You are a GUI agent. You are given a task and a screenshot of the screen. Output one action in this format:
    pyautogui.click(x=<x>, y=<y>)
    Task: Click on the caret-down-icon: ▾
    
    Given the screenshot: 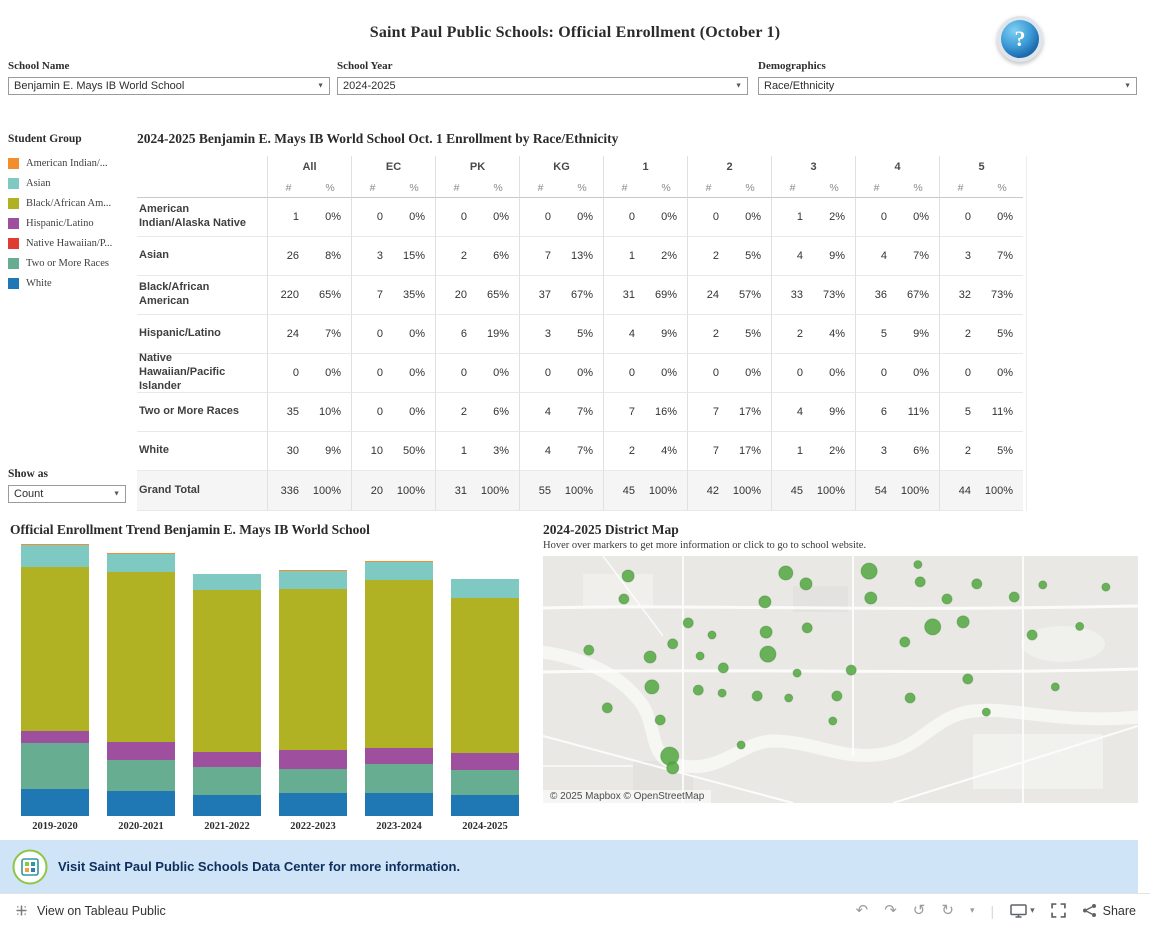 What is the action you would take?
    pyautogui.click(x=972, y=910)
    